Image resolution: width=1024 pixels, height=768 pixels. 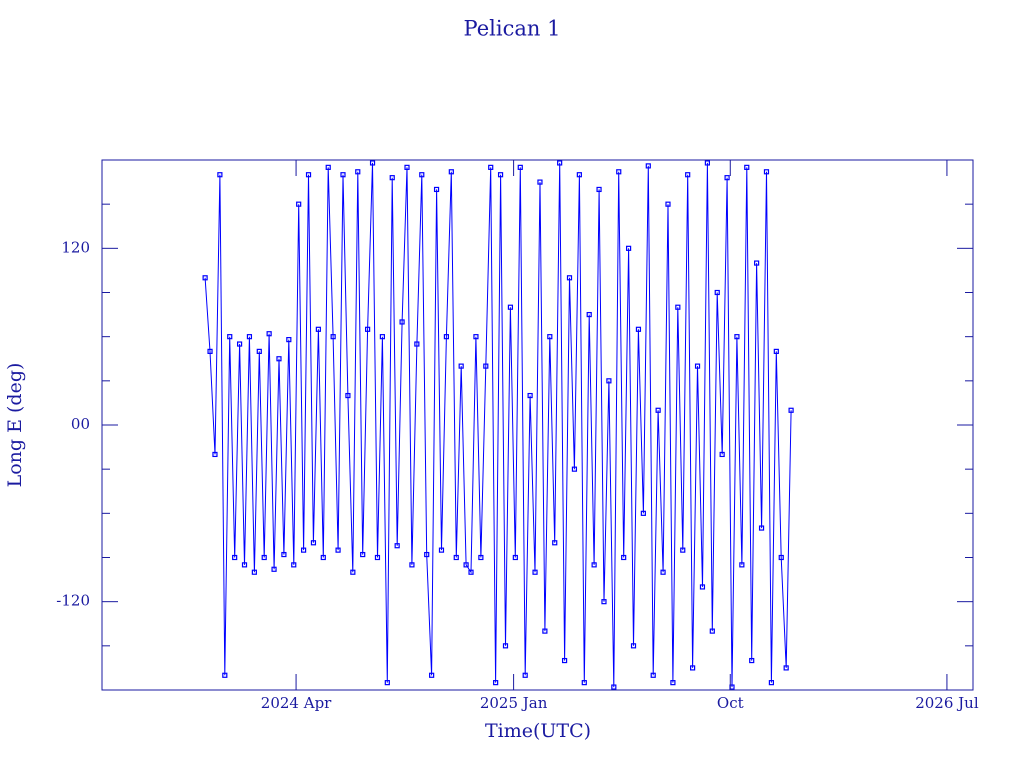 I want to click on x-tick-label: Oct, so click(x=730, y=703).